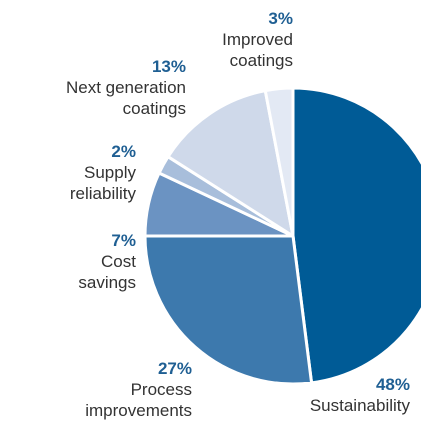 This screenshot has width=421, height=430. Describe the element at coordinates (360, 405) in the screenshot. I see `slice-category-label: Sustainability` at that location.